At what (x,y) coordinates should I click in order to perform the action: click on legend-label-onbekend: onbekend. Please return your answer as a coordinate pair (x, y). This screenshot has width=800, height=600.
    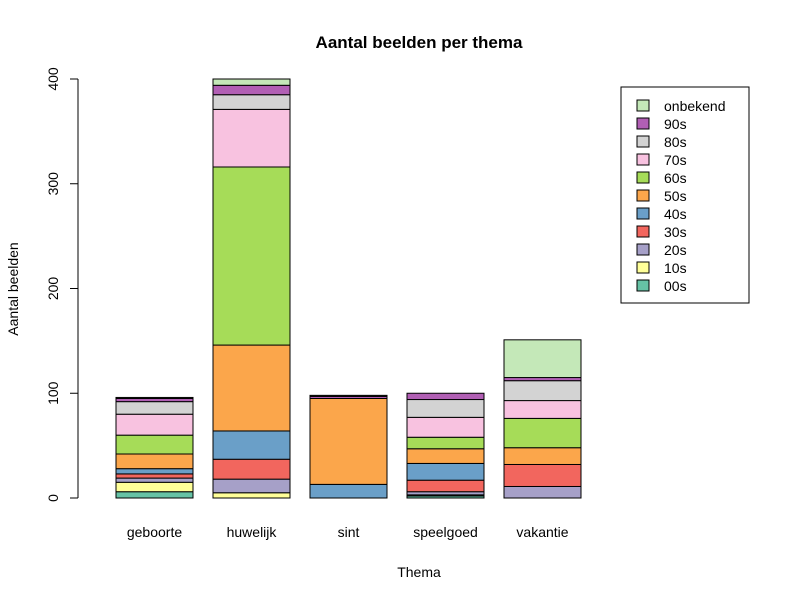
    Looking at the image, I should click on (695, 106).